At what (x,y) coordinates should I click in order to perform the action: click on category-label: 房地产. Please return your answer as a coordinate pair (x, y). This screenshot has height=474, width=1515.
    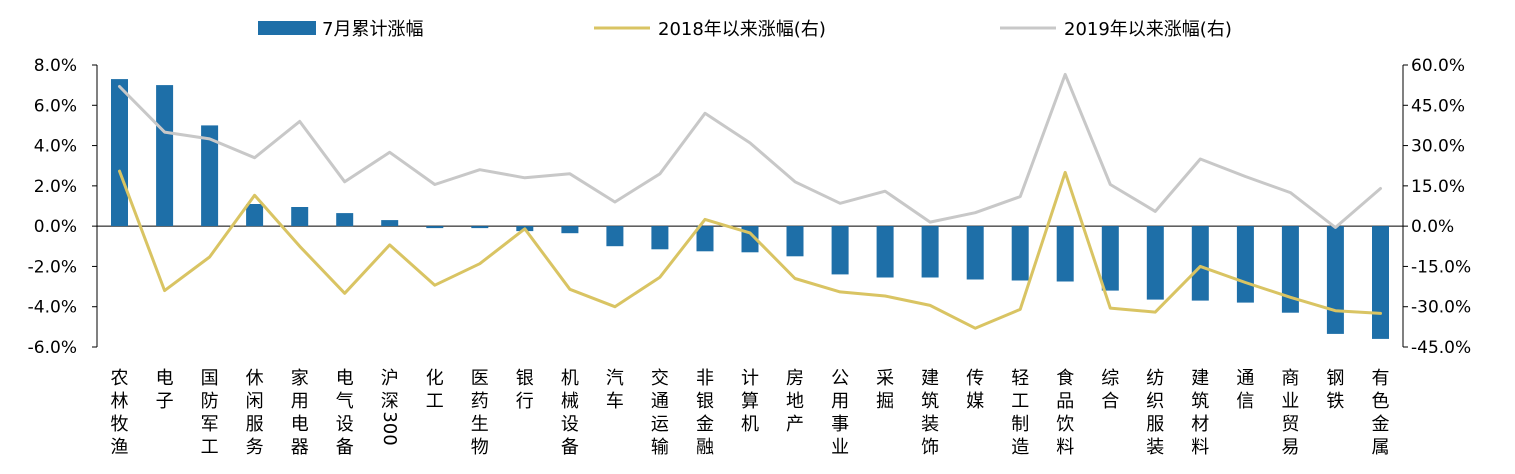
    Looking at the image, I should click on (795, 401).